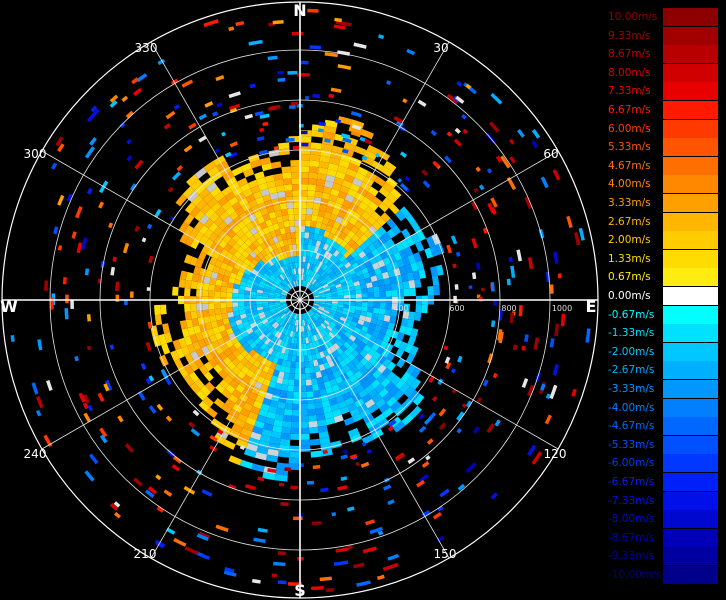  What do you see at coordinates (631, 482) in the screenshot?
I see `colorbar-label: -6.67m/s` at bounding box center [631, 482].